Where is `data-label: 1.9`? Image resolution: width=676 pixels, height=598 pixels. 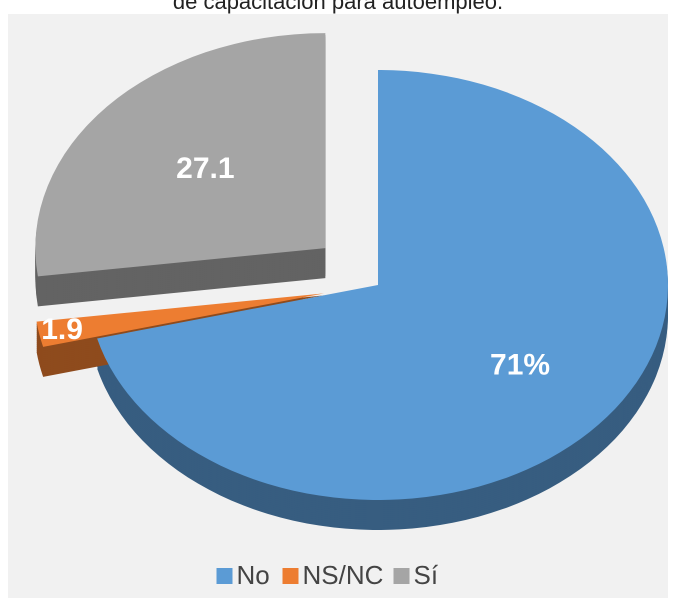 data-label: 1.9 is located at coordinates (62, 329).